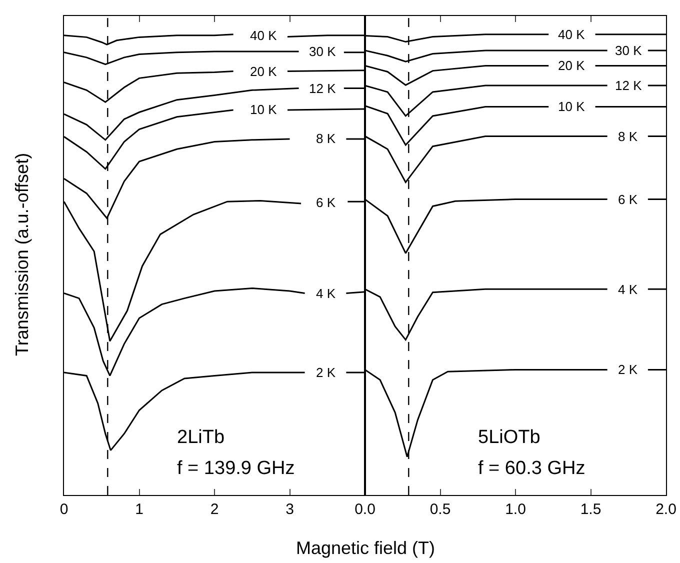 The width and height of the screenshot is (680, 563). What do you see at coordinates (214, 509) in the screenshot?
I see `x-tick-label: 2` at bounding box center [214, 509].